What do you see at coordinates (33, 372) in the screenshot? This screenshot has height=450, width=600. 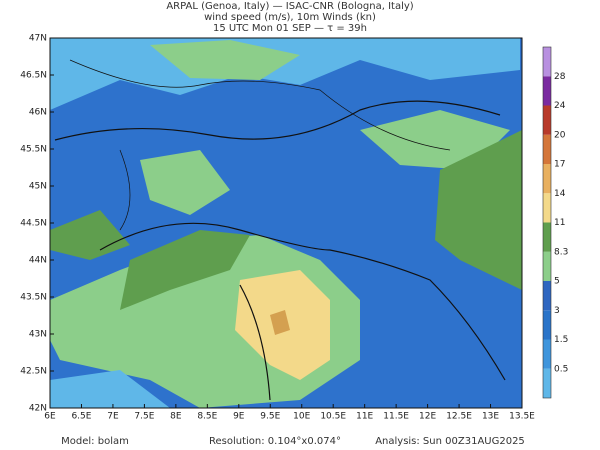 I see `lat-label: 42.5N` at bounding box center [33, 372].